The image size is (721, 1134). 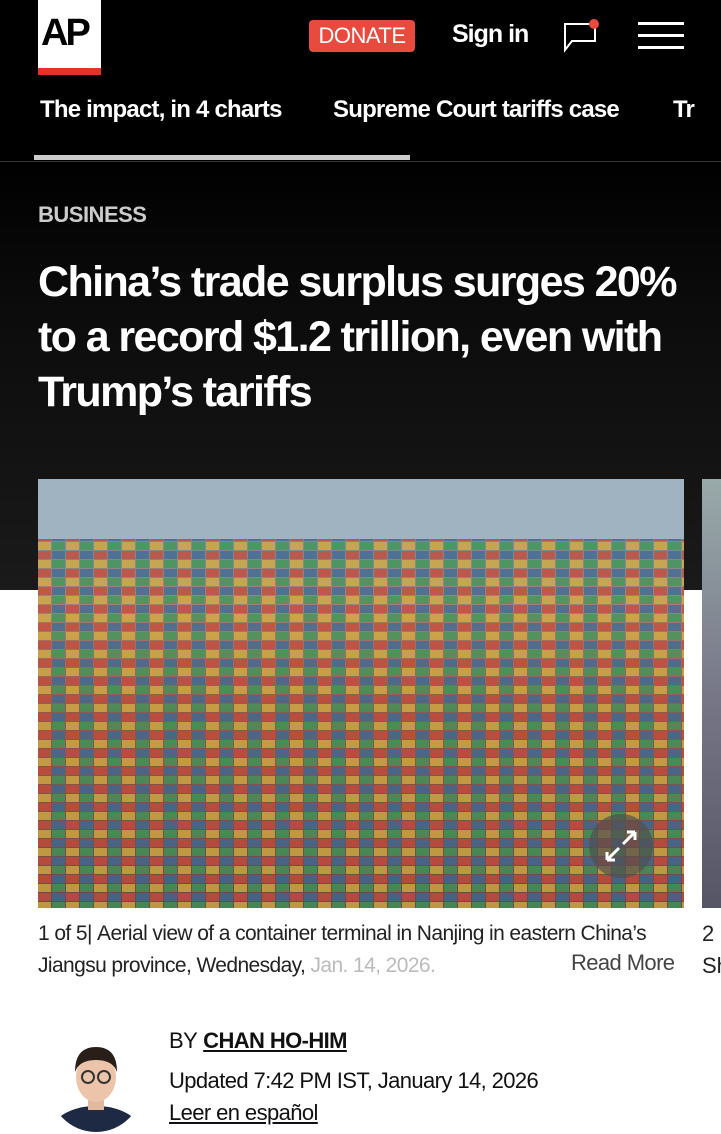 I want to click on next-caption: 2Sh, so click(x=711, y=949).